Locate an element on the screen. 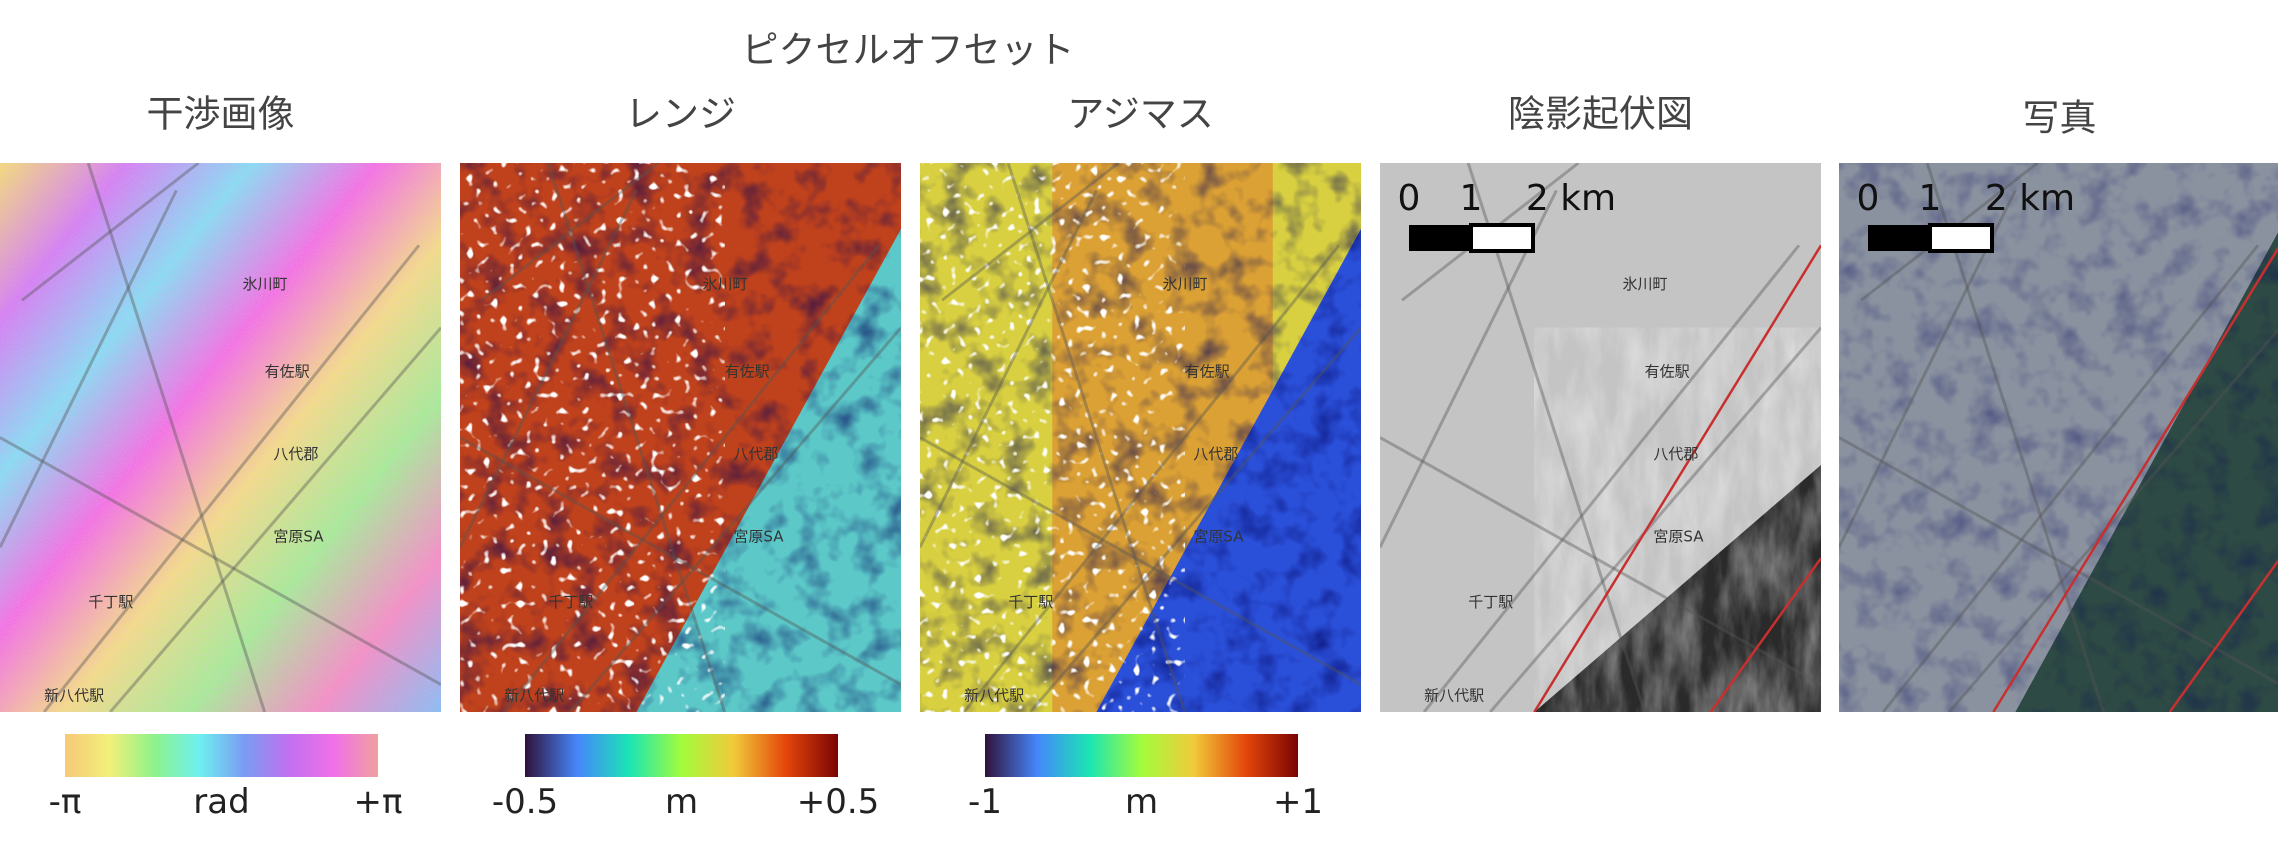 The image size is (2278, 852). colorbar-label: +0.5 is located at coordinates (838, 802).